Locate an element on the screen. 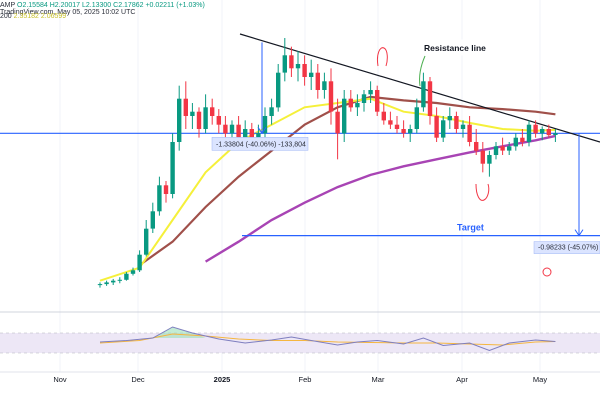 This screenshot has height=400, width=600. x-tick-label: Mar is located at coordinates (378, 379).